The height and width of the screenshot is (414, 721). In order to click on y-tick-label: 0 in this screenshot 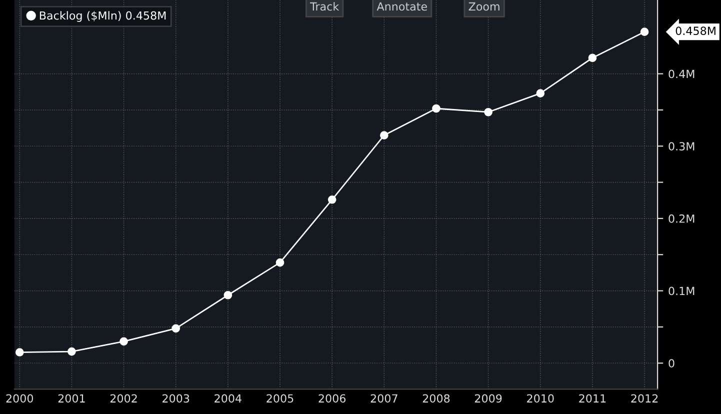, I will do `click(671, 363)`.